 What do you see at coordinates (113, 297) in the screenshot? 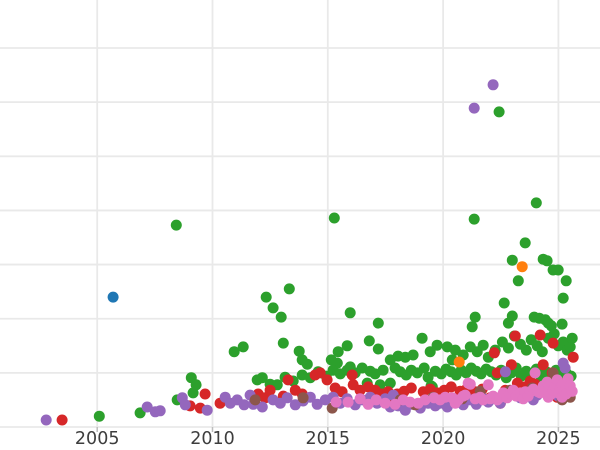
I see `data-point-blue` at bounding box center [113, 297].